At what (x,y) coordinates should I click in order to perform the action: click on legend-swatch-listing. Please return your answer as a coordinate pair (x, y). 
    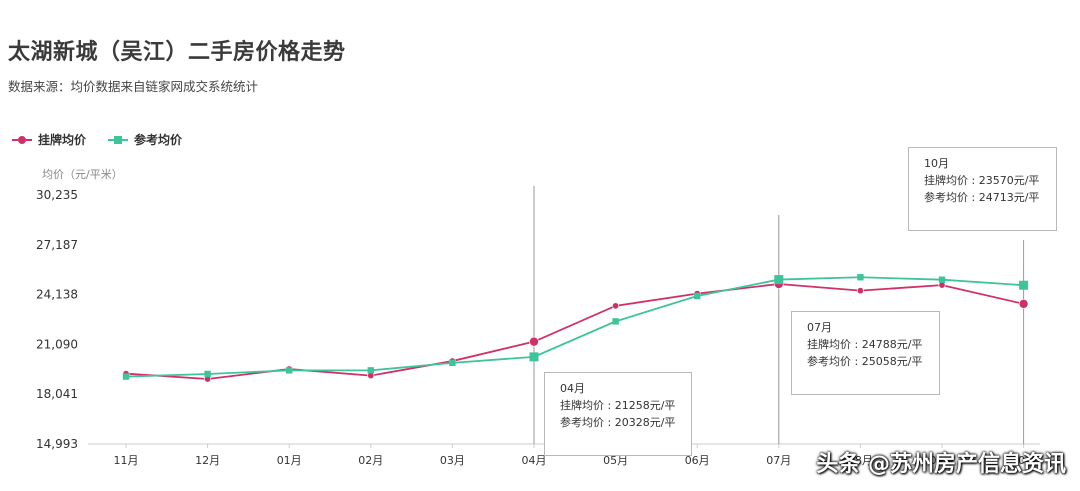
    Looking at the image, I should click on (22, 140).